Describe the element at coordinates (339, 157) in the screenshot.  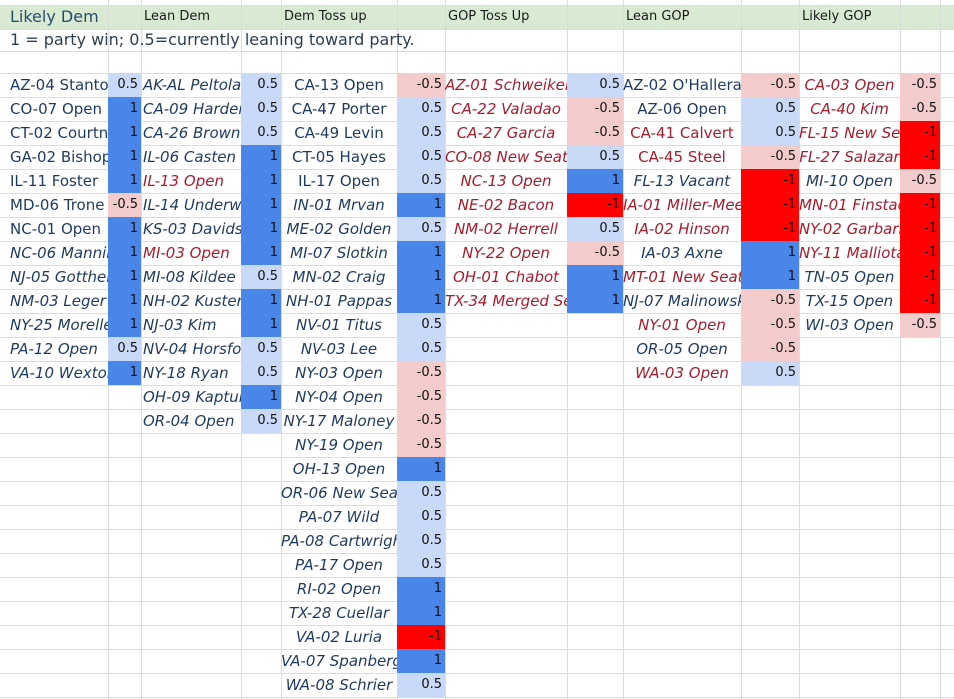
I see `dem-toss-up-district-cell: CT-05 Hayes` at that location.